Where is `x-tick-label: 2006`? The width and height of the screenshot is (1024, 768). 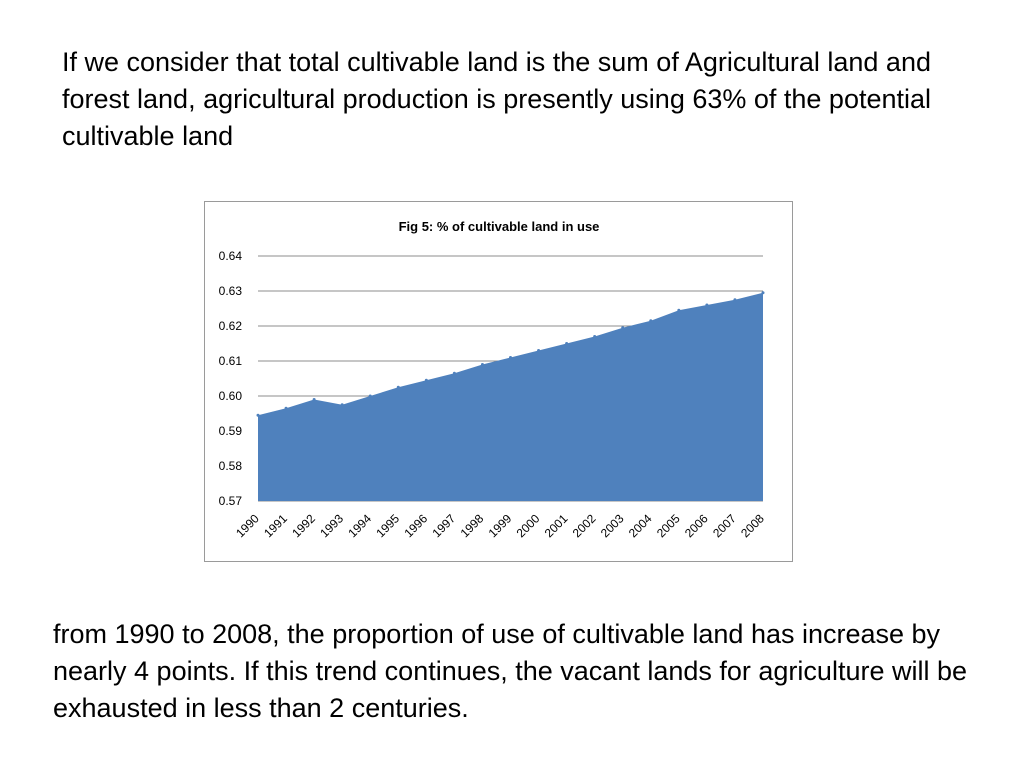 x-tick-label: 2006 is located at coordinates (696, 525).